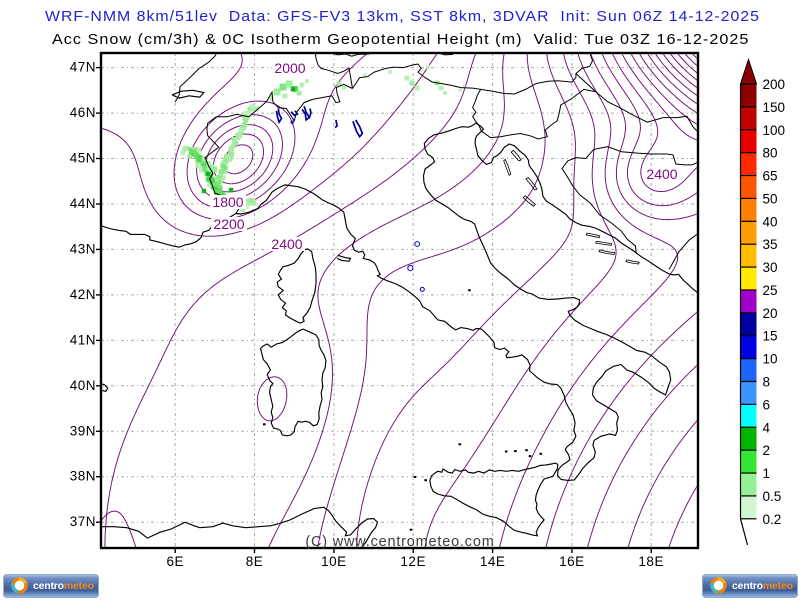 This screenshot has width=800, height=600. What do you see at coordinates (83, 203) in the screenshot?
I see `svg-text: 44N` at bounding box center [83, 203].